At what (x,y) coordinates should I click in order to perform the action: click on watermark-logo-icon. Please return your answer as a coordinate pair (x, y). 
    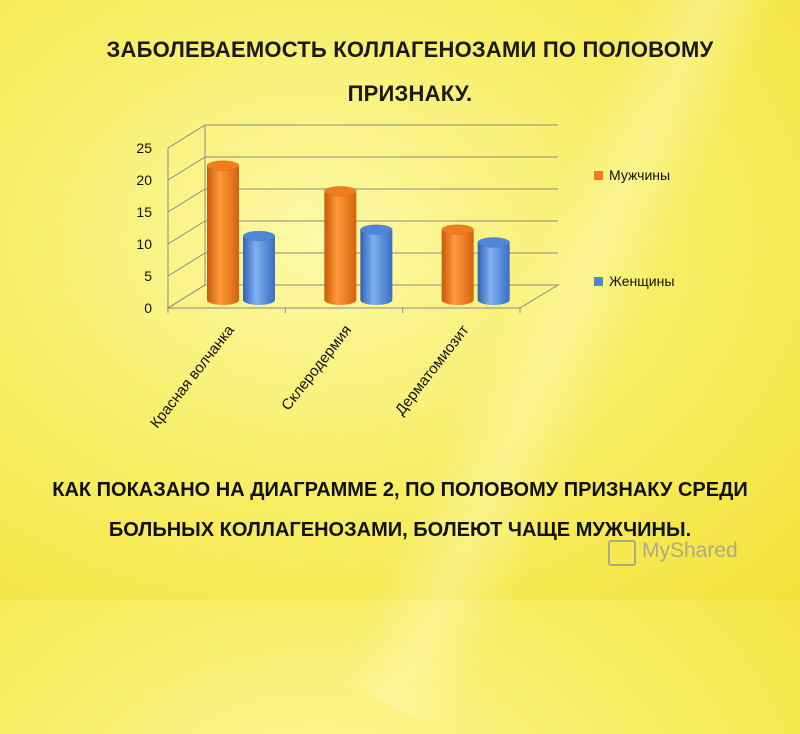
    Looking at the image, I should click on (622, 553).